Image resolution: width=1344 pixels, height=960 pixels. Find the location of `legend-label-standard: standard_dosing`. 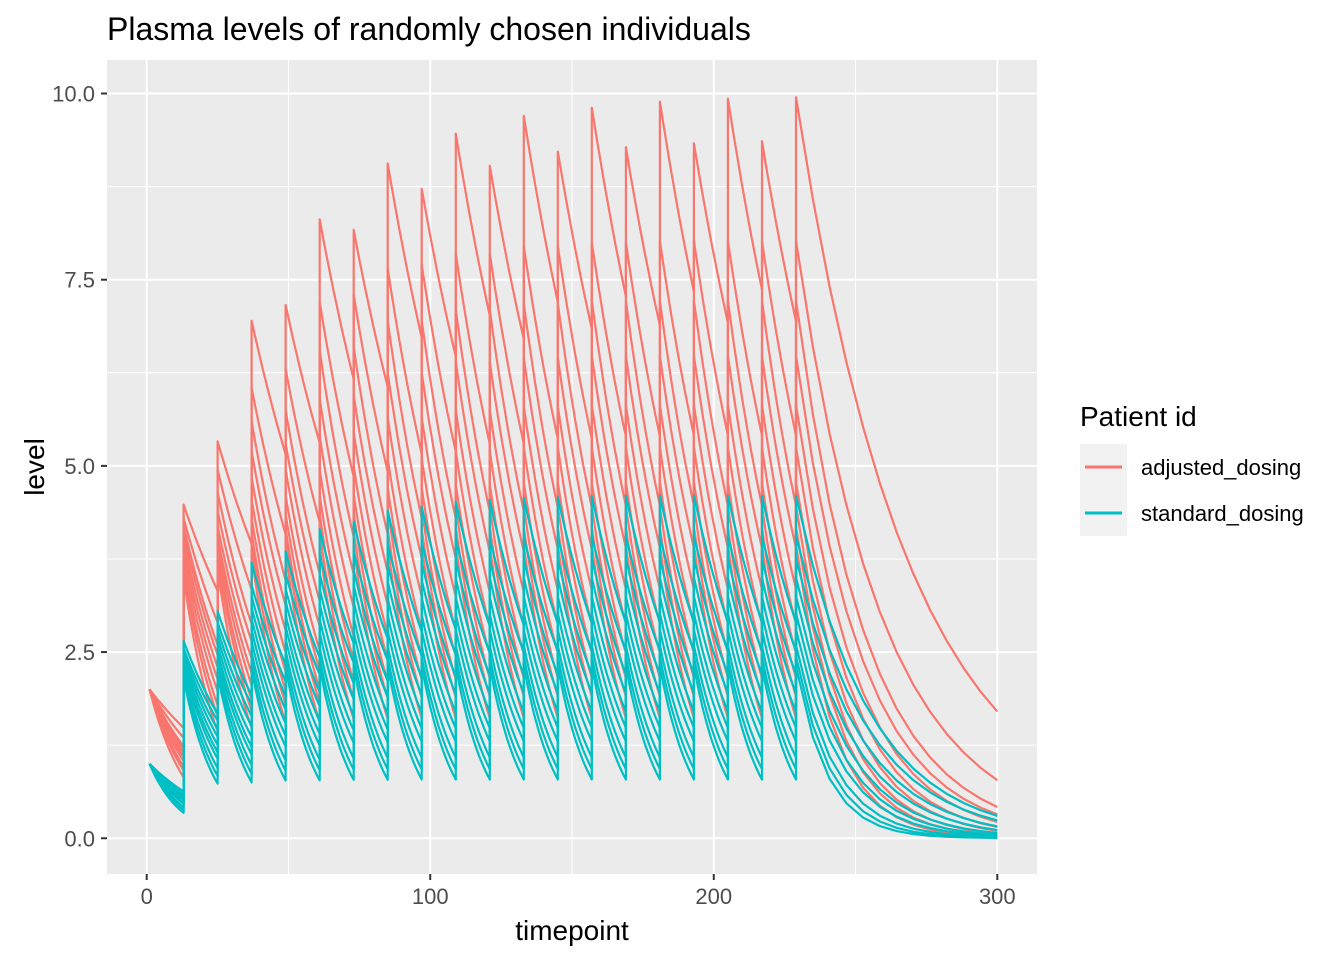

legend-label-standard: standard_dosing is located at coordinates (1222, 513).